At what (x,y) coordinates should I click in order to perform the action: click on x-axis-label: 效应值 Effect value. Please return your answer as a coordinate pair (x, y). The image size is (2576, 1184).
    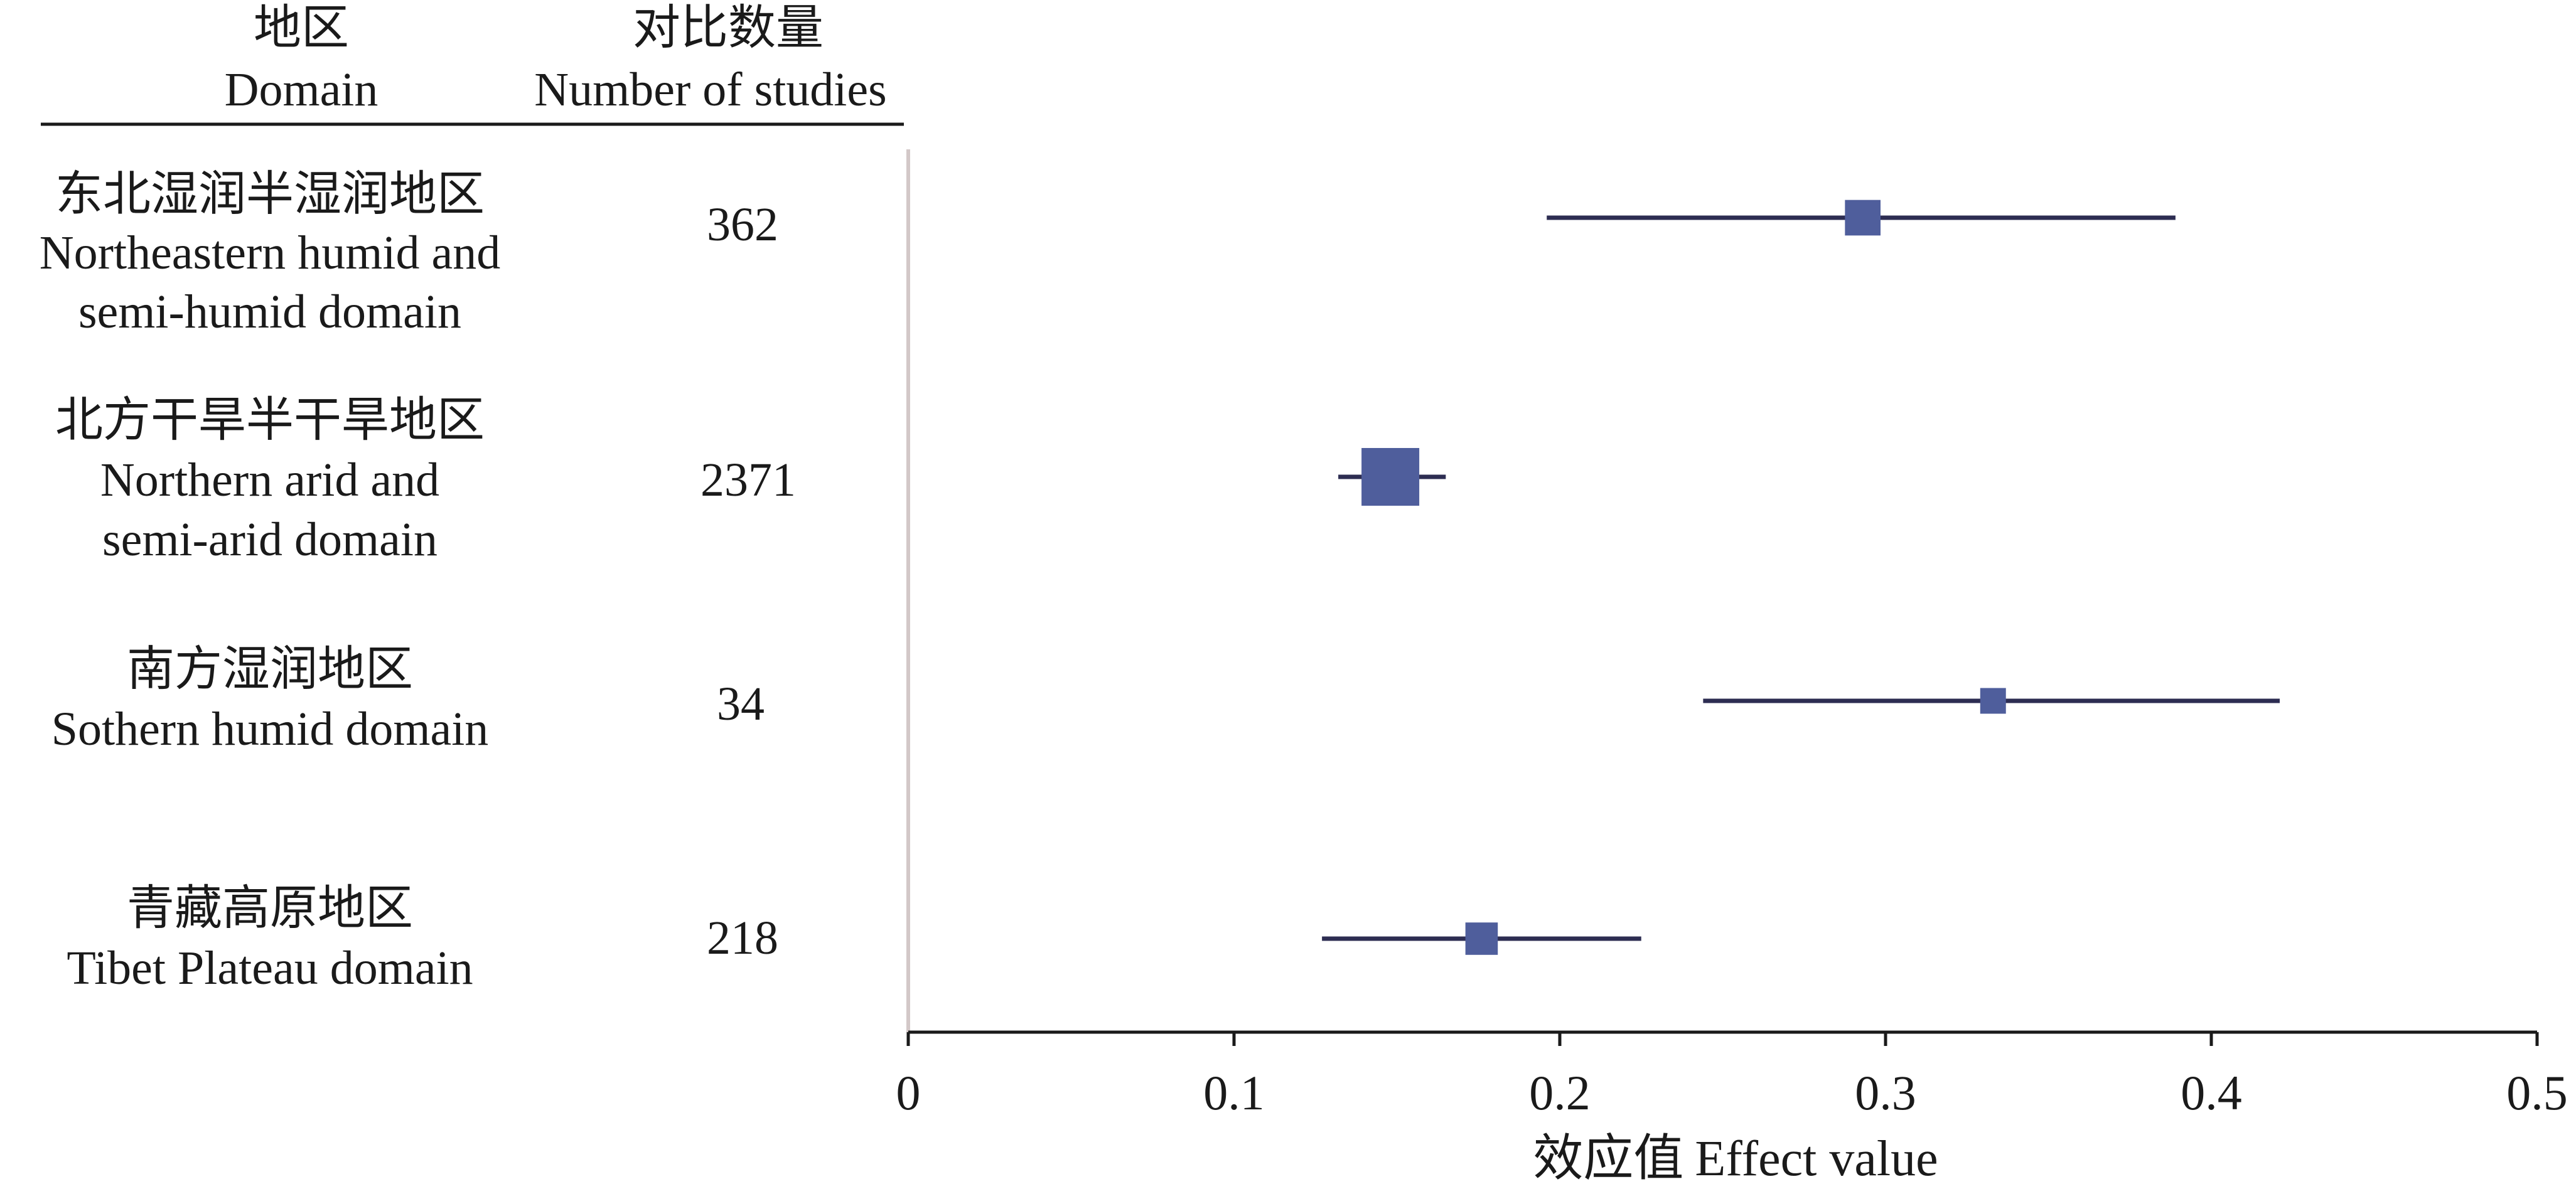
    Looking at the image, I should click on (1735, 1157).